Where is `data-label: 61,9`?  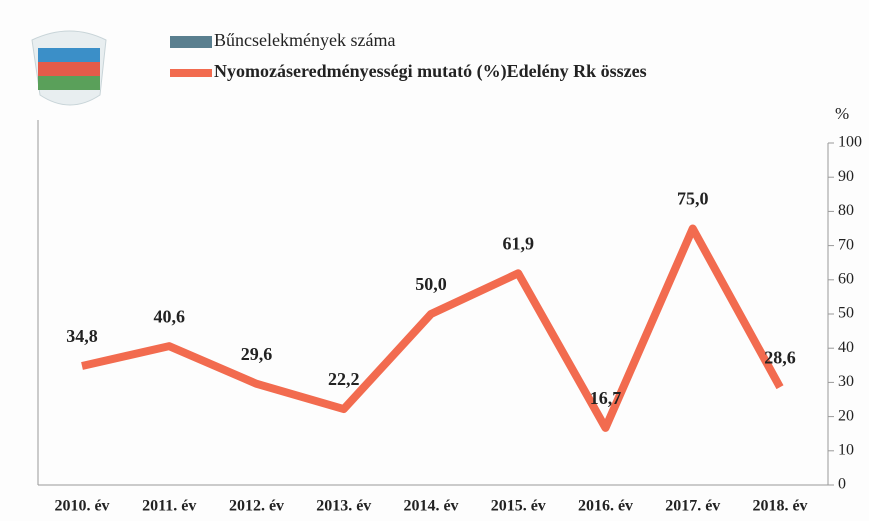 data-label: 61,9 is located at coordinates (519, 243).